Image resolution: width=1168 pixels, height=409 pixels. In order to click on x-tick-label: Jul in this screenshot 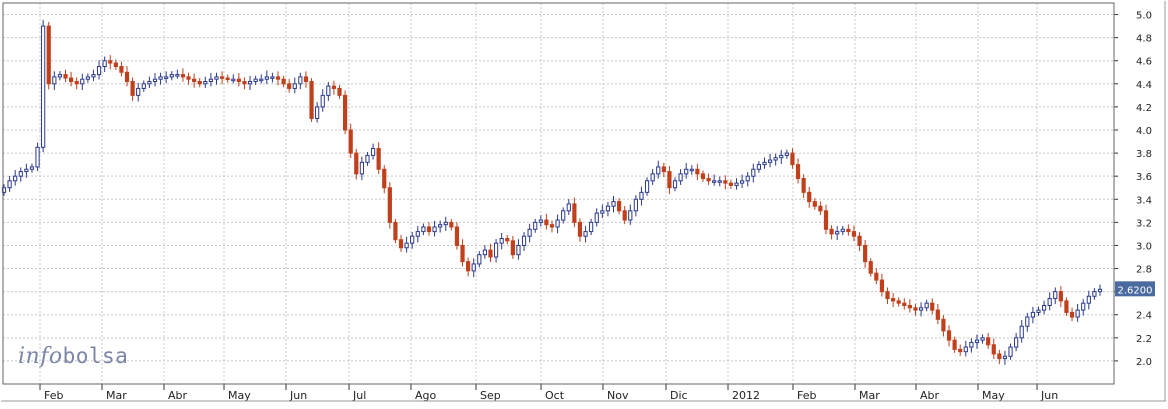, I will do `click(359, 395)`.